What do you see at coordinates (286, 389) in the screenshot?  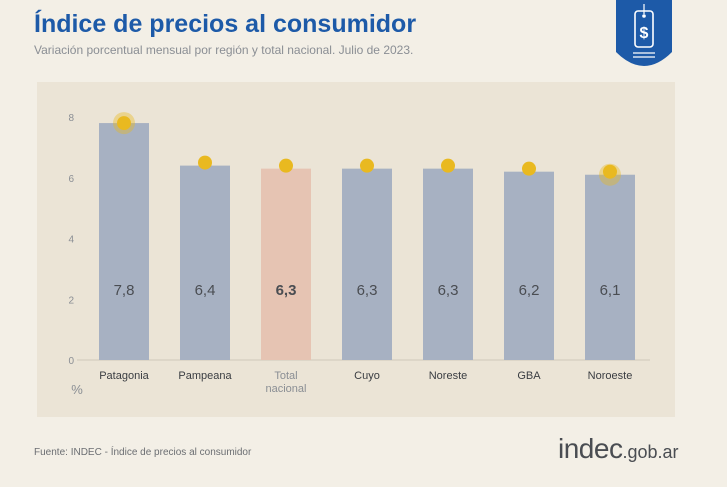 I see `category-label: nacional` at bounding box center [286, 389].